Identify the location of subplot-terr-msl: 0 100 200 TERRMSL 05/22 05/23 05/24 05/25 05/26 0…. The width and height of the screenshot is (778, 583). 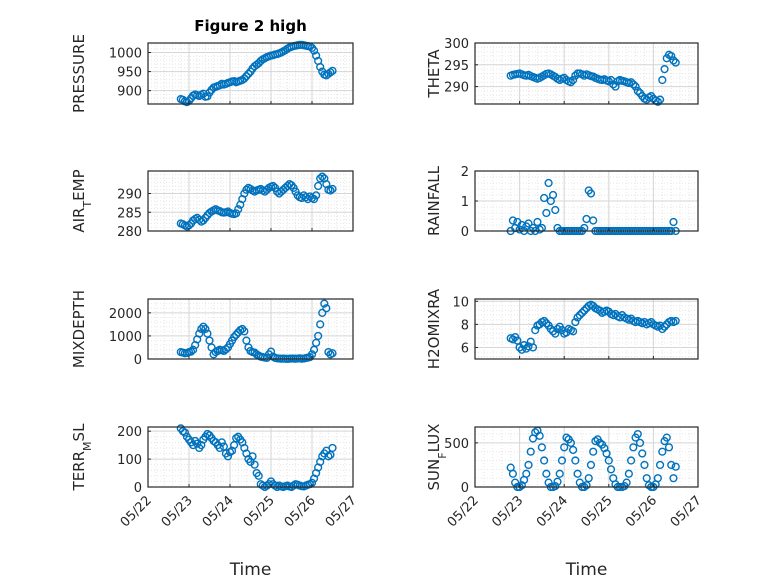
(215, 501).